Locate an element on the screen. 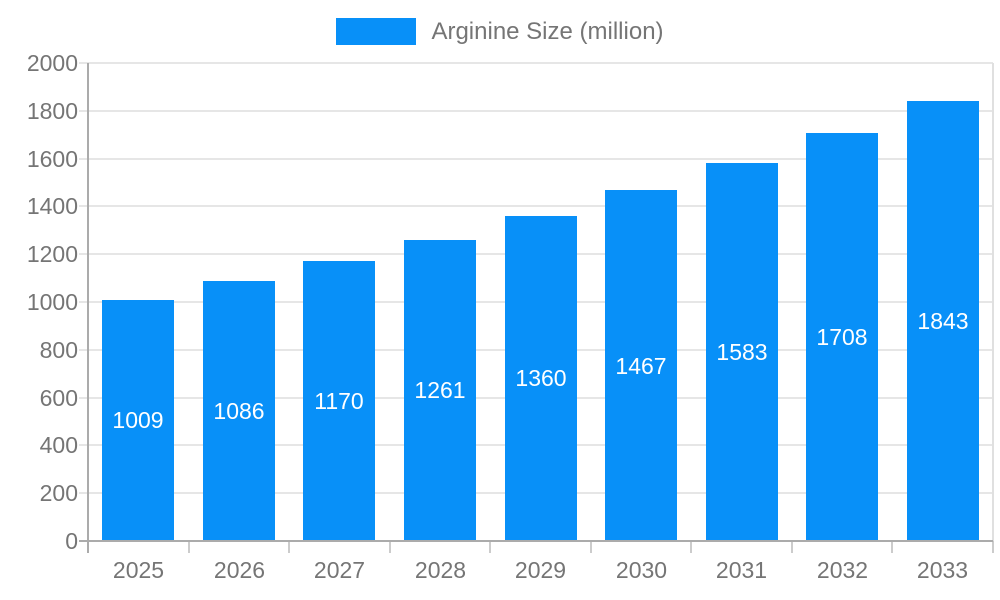 This screenshot has height=600, width=1000. bar-value-label: 1086 is located at coordinates (239, 411).